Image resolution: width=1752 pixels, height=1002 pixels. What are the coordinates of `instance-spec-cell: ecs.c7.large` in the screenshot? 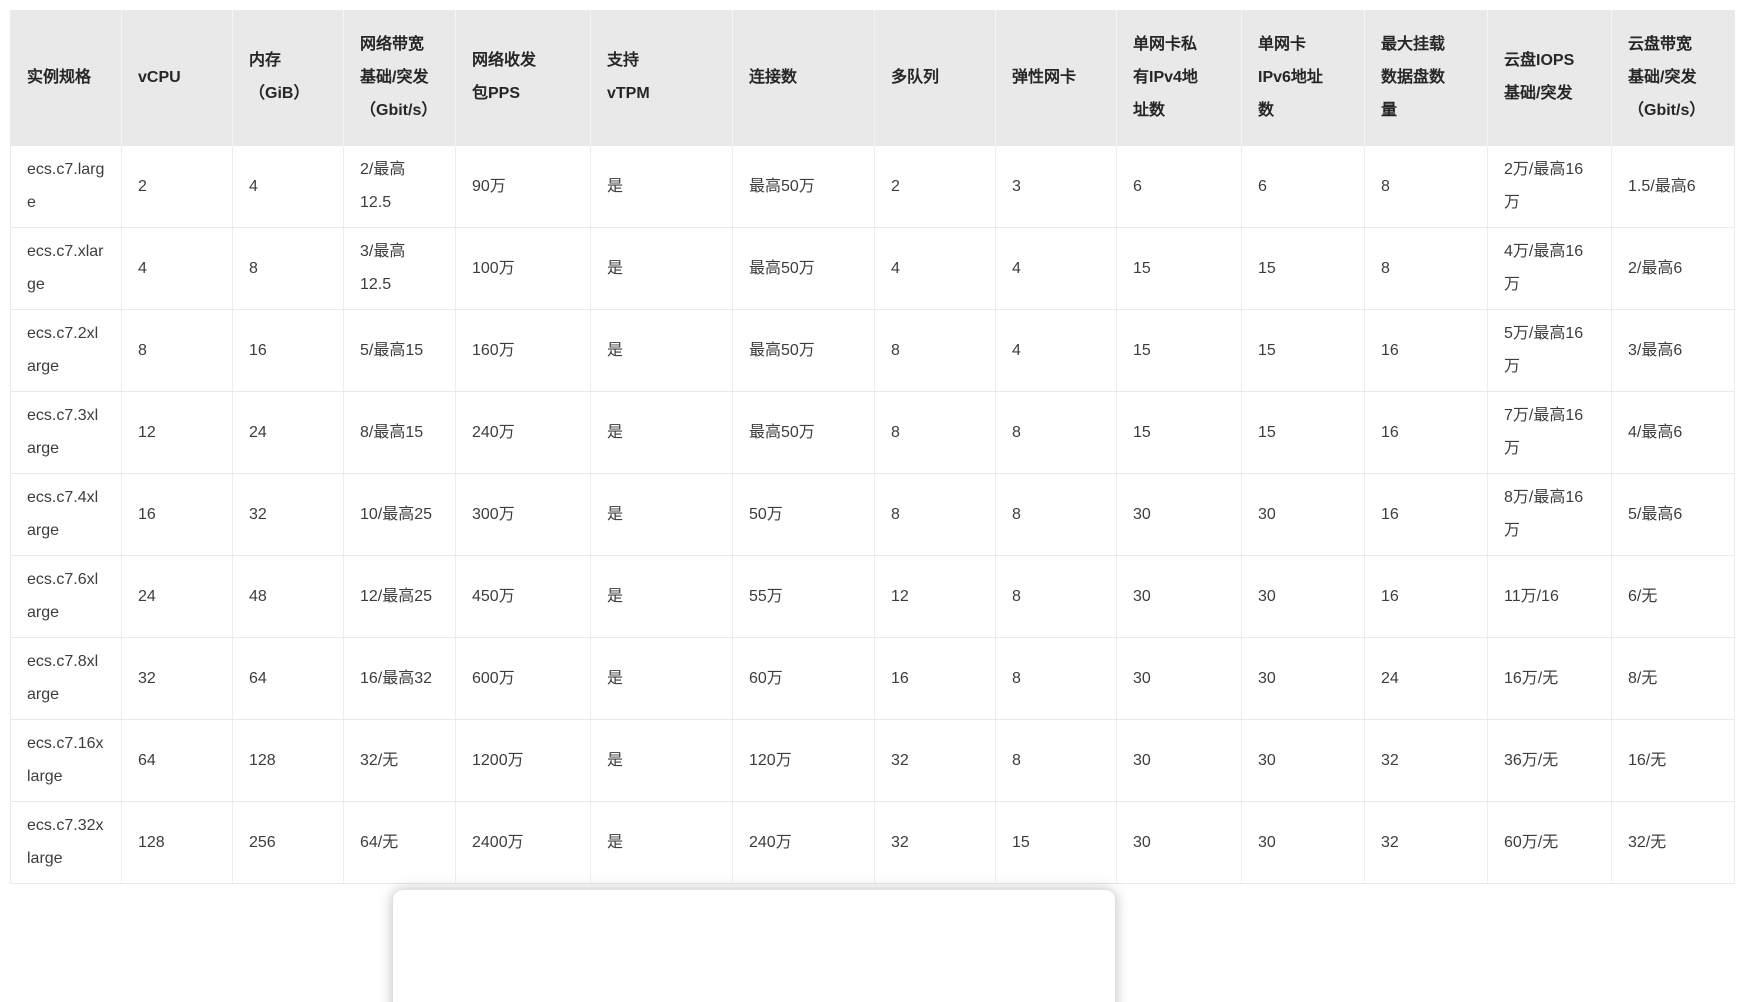 It's located at (66, 186).